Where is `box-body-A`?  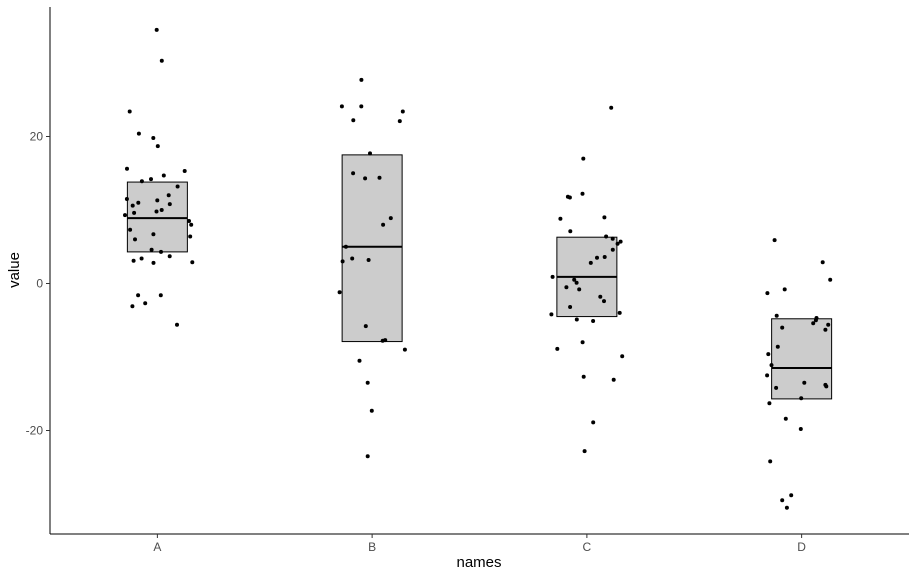
box-body-A is located at coordinates (157, 217).